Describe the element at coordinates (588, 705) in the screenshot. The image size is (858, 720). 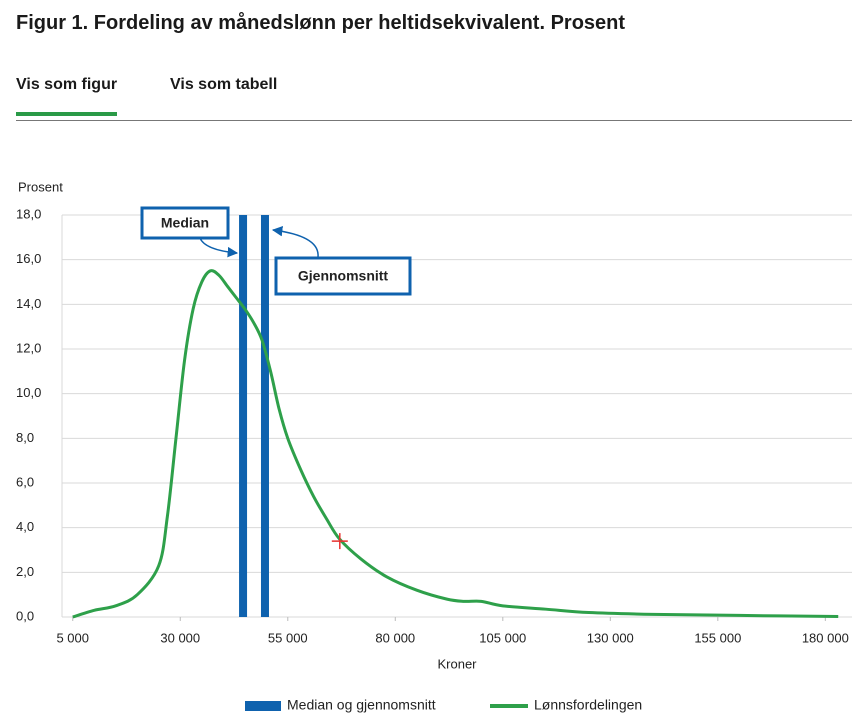
I see `legend-label: Lønnsfordelingen` at that location.